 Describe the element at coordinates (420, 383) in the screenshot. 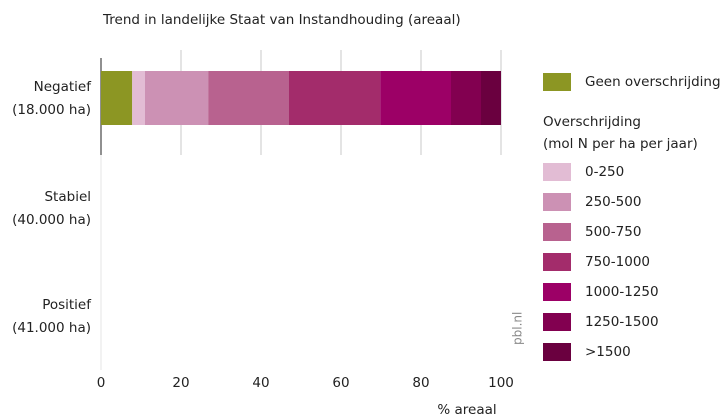

I see `x-tick-label: 80` at that location.